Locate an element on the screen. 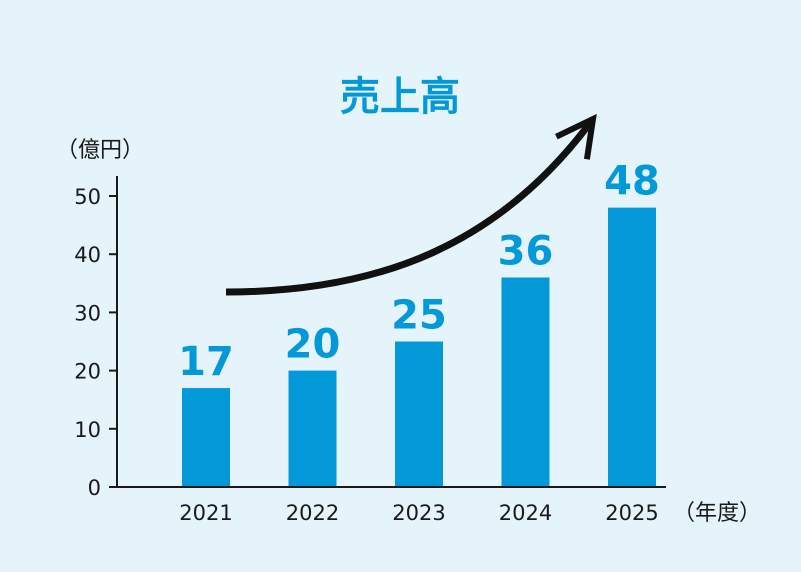  y-tick-label: 50 is located at coordinates (87, 197).